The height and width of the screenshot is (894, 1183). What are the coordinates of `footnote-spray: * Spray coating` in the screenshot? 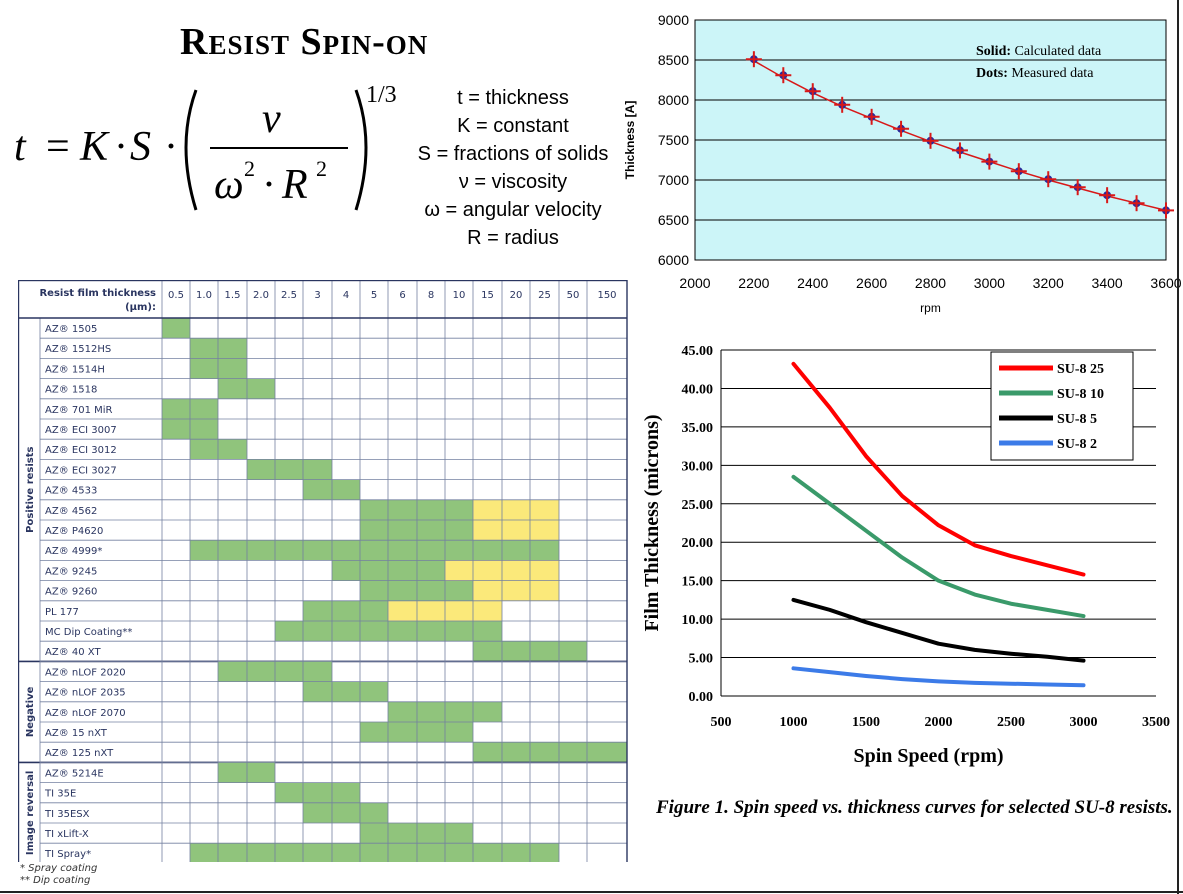 It's located at (59, 868).